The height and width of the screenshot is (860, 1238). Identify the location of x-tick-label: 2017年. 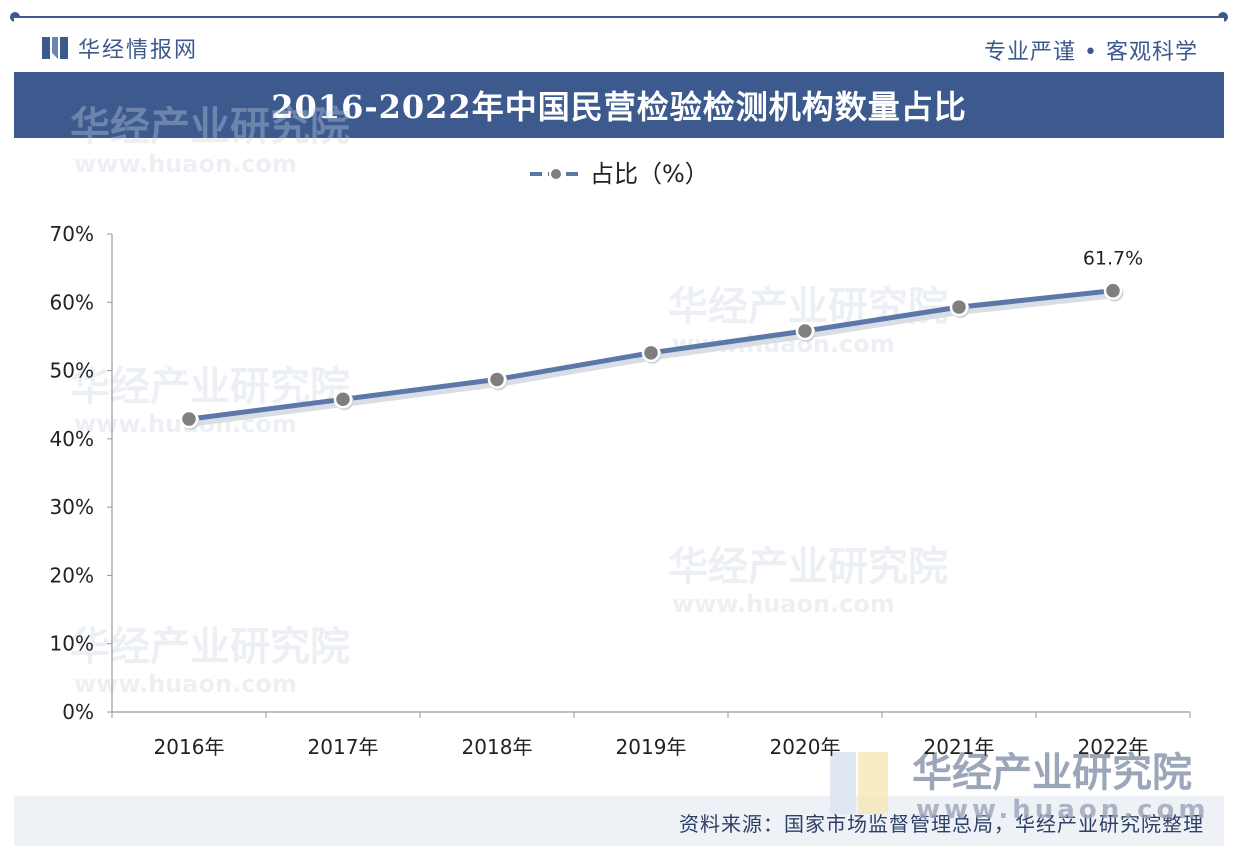
(343, 747).